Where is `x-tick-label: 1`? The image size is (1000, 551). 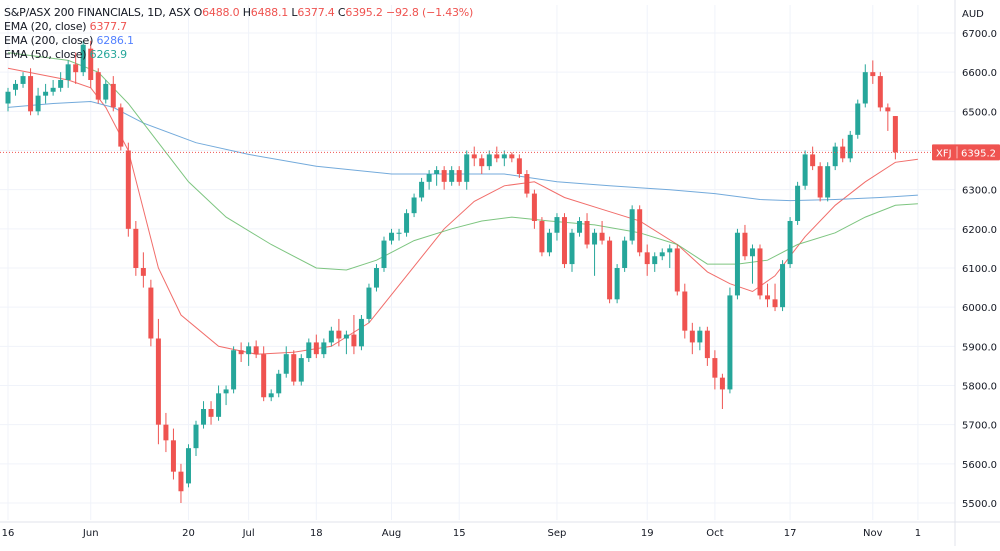 x-tick-label: 1 is located at coordinates (918, 533).